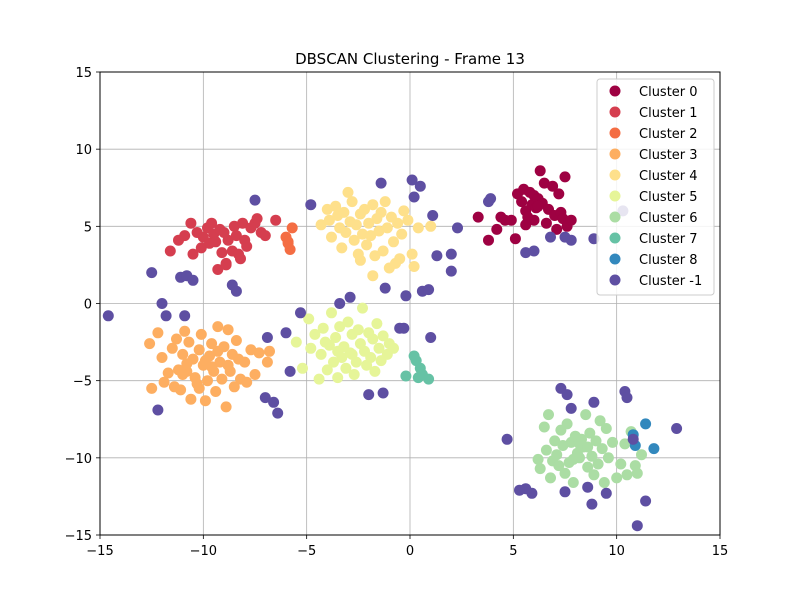 The height and width of the screenshot is (600, 800). Describe the element at coordinates (78, 536) in the screenshot. I see `y-tick-label: −15` at that location.